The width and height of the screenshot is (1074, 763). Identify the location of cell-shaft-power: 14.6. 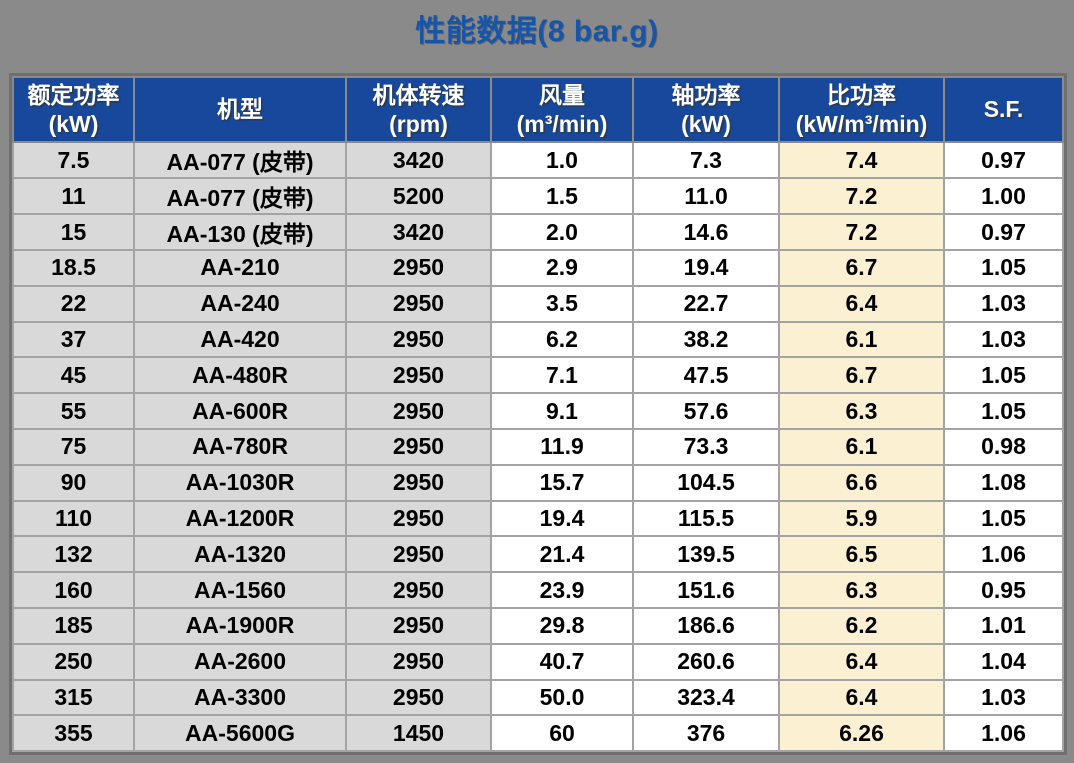
(706, 232).